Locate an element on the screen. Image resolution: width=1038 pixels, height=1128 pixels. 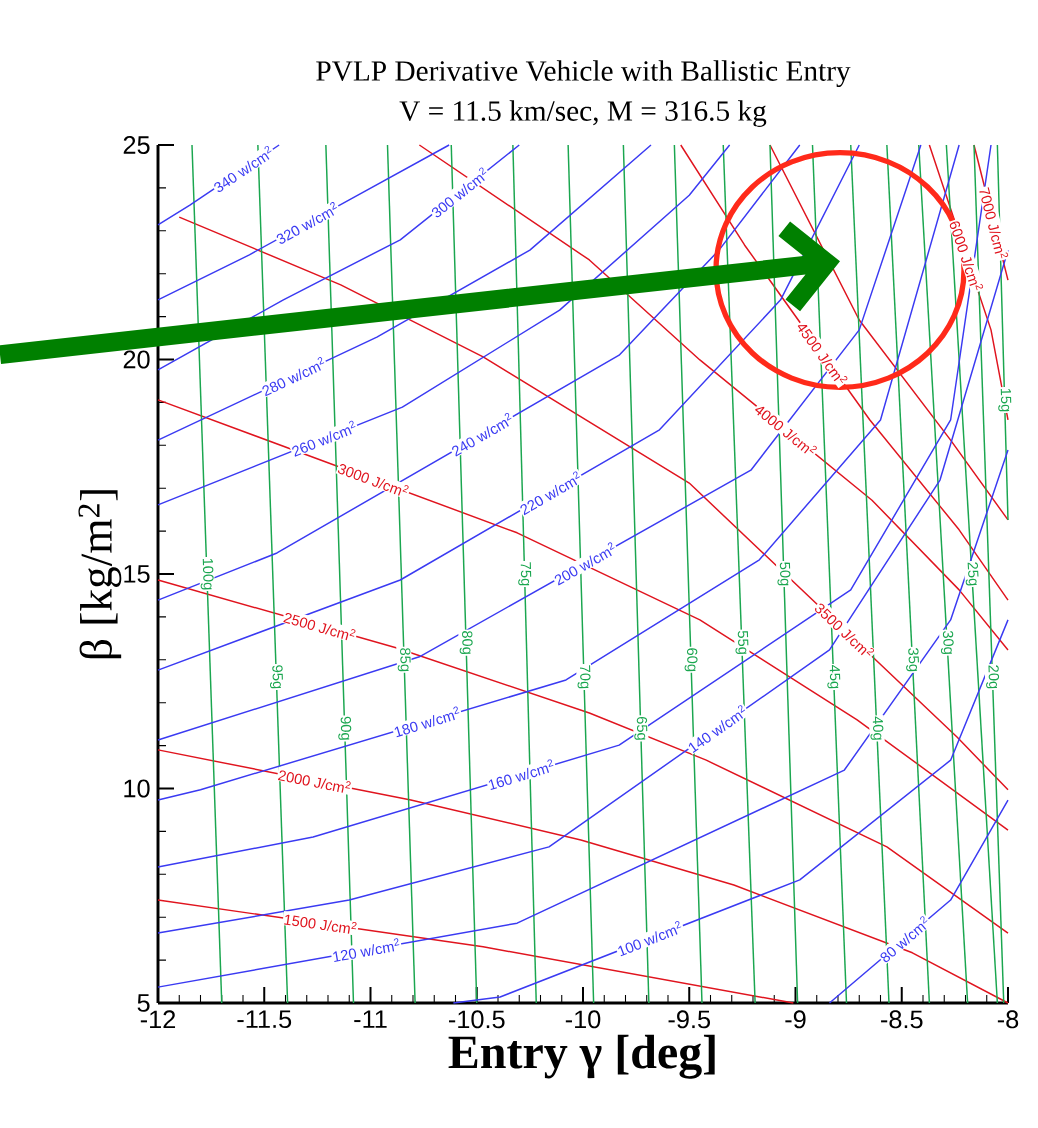
text: 320 w/cm$^{2}$ is located at coordinates (306, 223).